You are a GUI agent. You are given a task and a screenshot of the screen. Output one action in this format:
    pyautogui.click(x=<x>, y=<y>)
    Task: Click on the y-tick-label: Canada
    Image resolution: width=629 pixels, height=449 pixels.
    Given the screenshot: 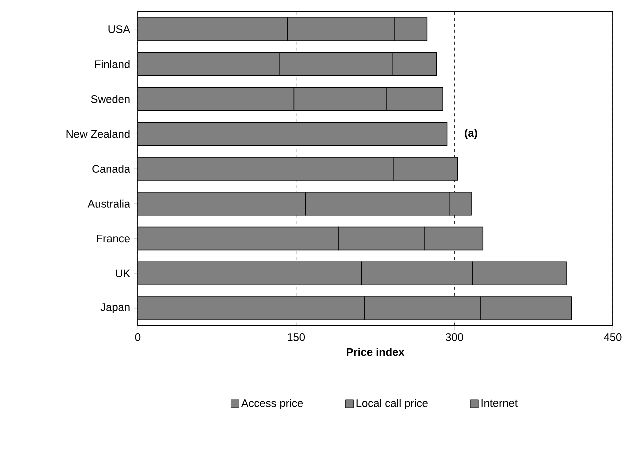 What is the action you would take?
    pyautogui.click(x=111, y=169)
    